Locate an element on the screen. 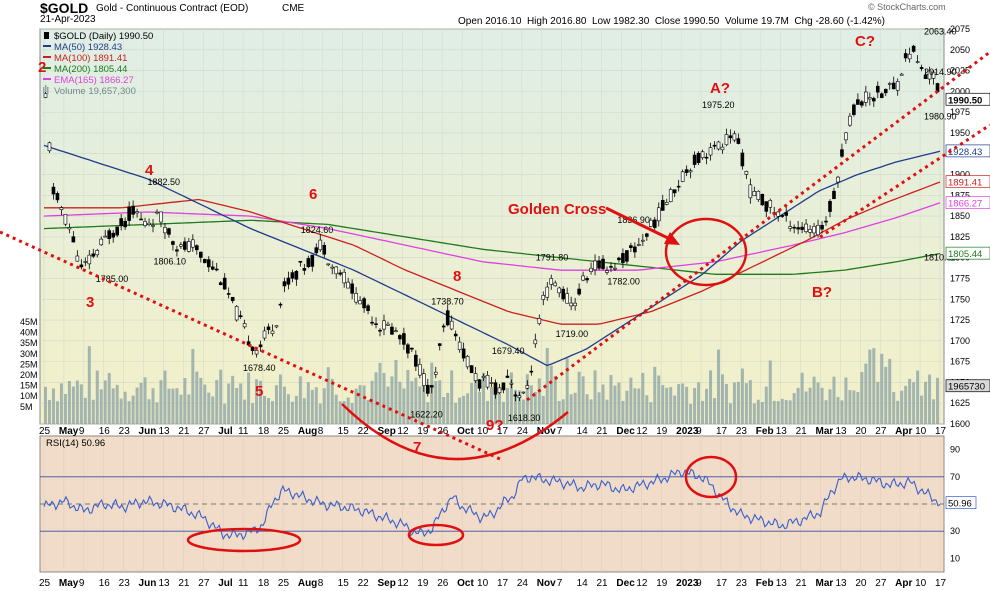 The height and width of the screenshot is (591, 990). x-axis-tick: 27 is located at coordinates (204, 431).